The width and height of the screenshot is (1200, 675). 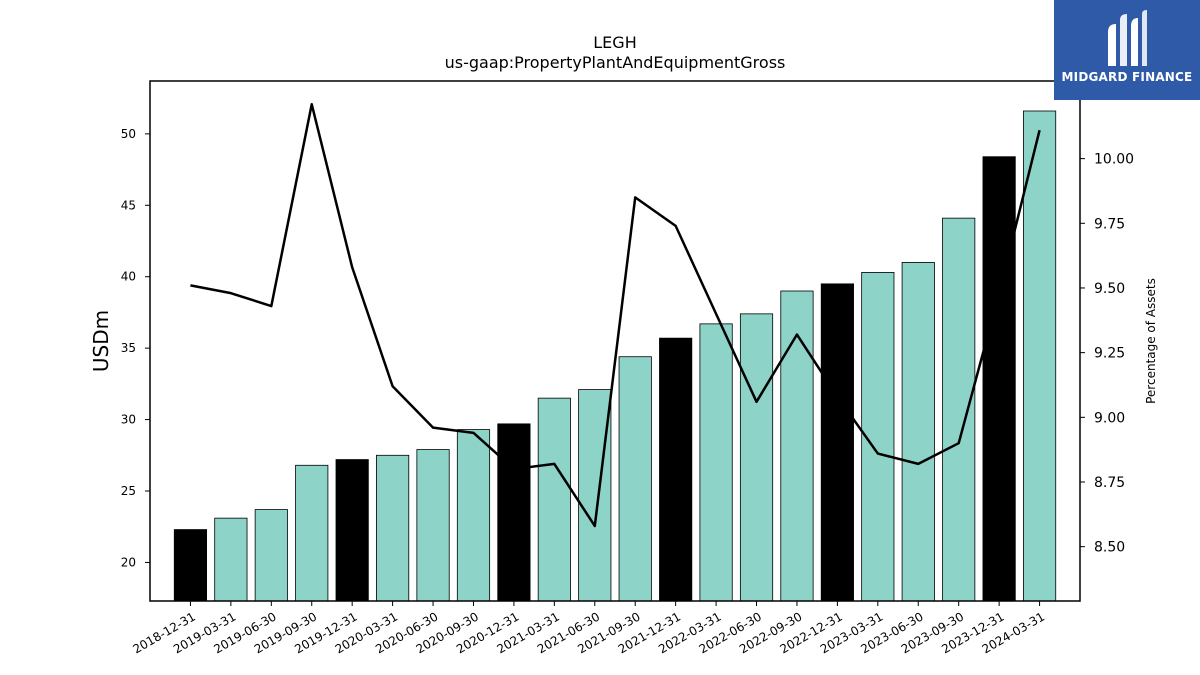 I want to click on y-tick-label-left: 40, so click(x=128, y=277).